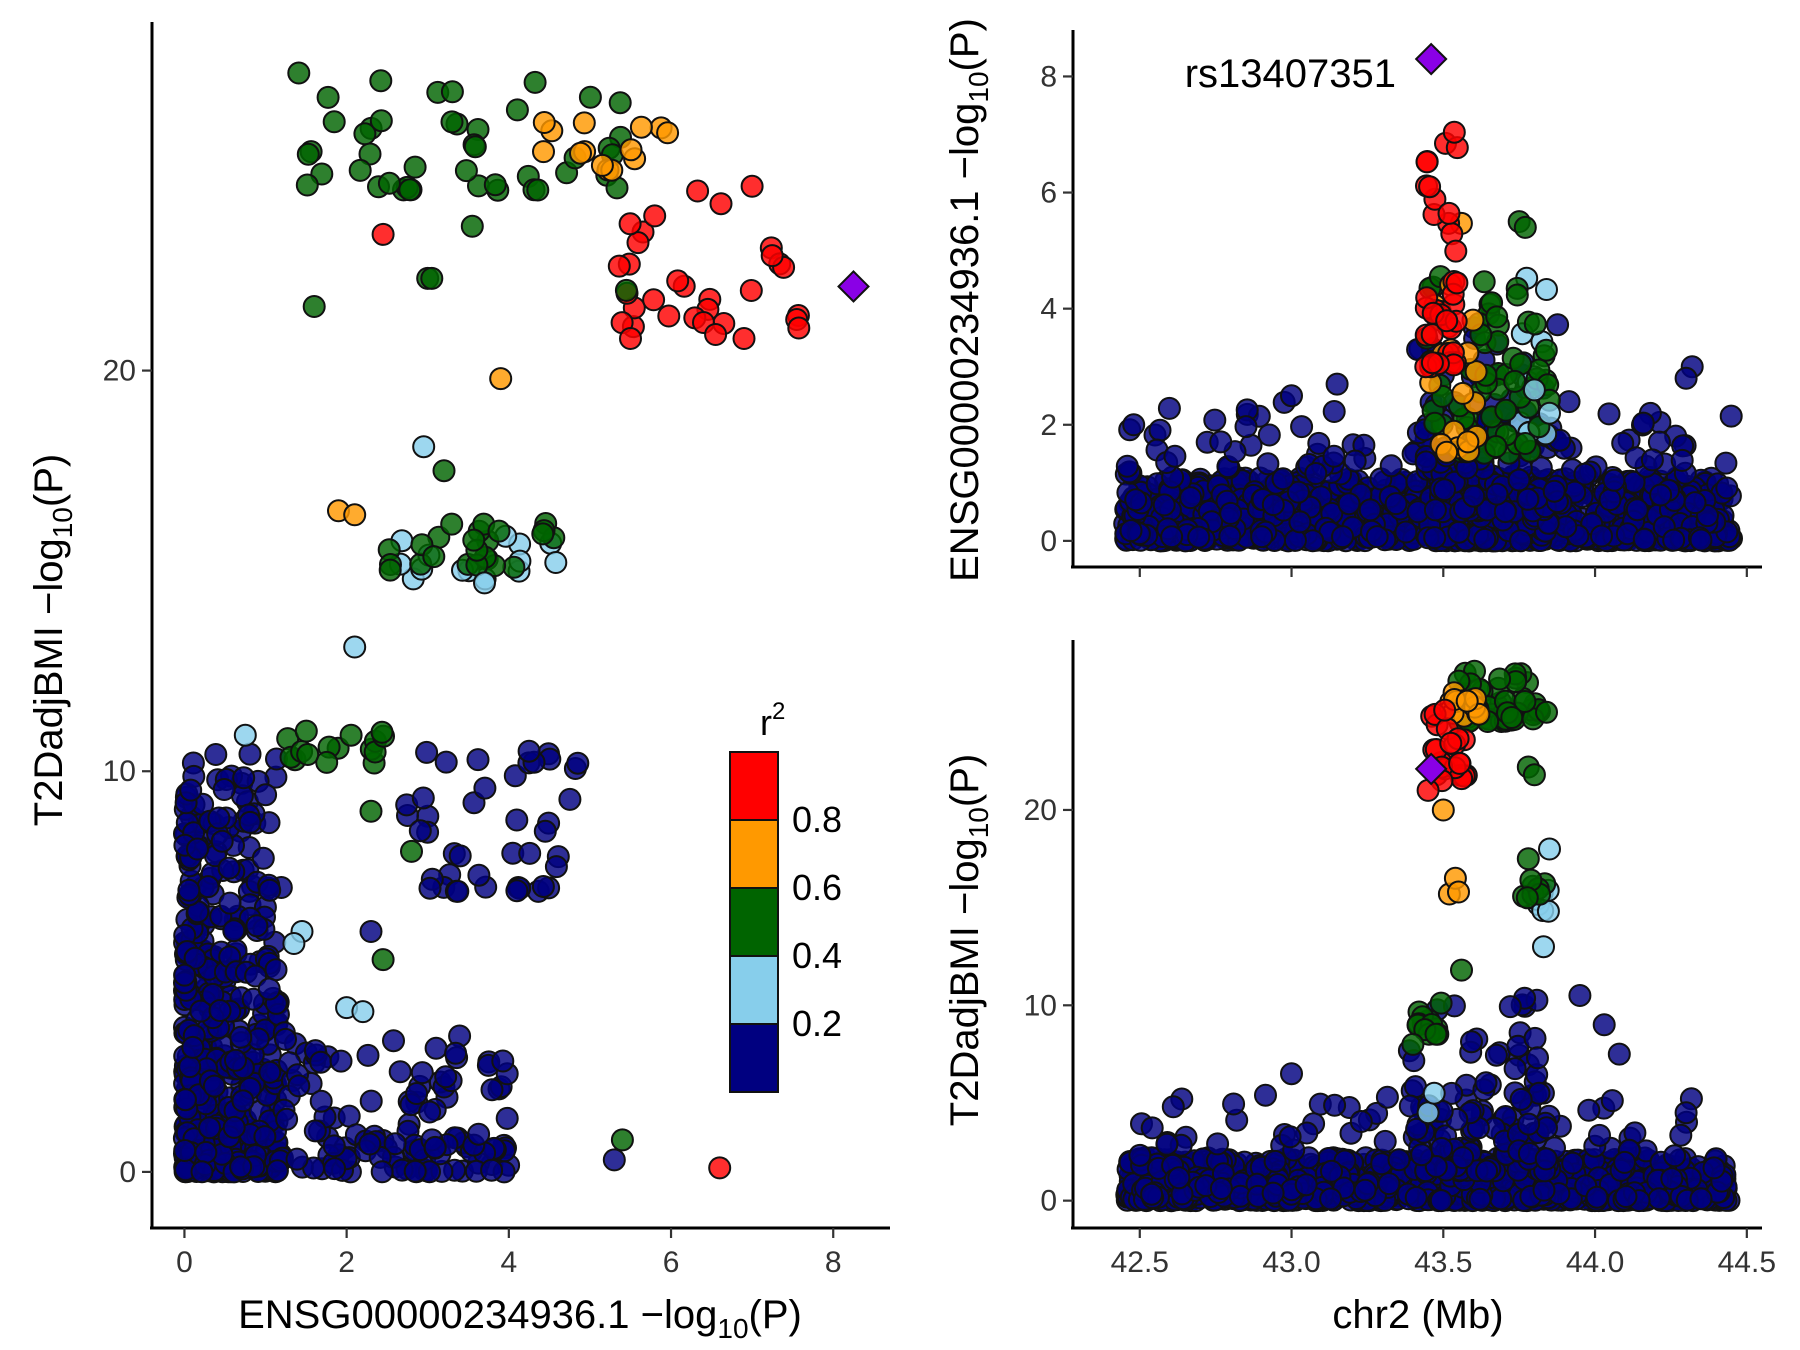 The image size is (1800, 1350). What do you see at coordinates (754, 854) in the screenshot?
I see `legend-swatch` at bounding box center [754, 854].